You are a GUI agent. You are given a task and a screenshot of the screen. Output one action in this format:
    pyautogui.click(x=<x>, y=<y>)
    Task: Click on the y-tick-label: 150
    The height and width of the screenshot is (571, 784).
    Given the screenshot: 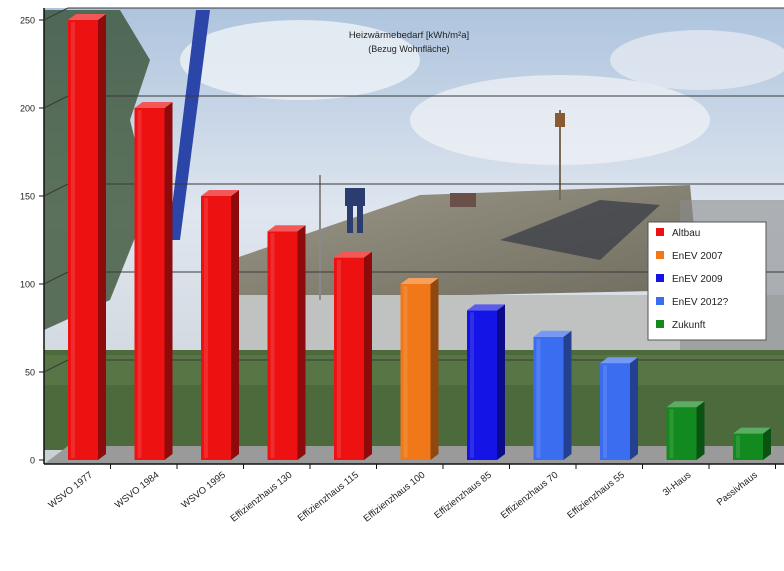 What is the action you would take?
    pyautogui.click(x=27, y=197)
    